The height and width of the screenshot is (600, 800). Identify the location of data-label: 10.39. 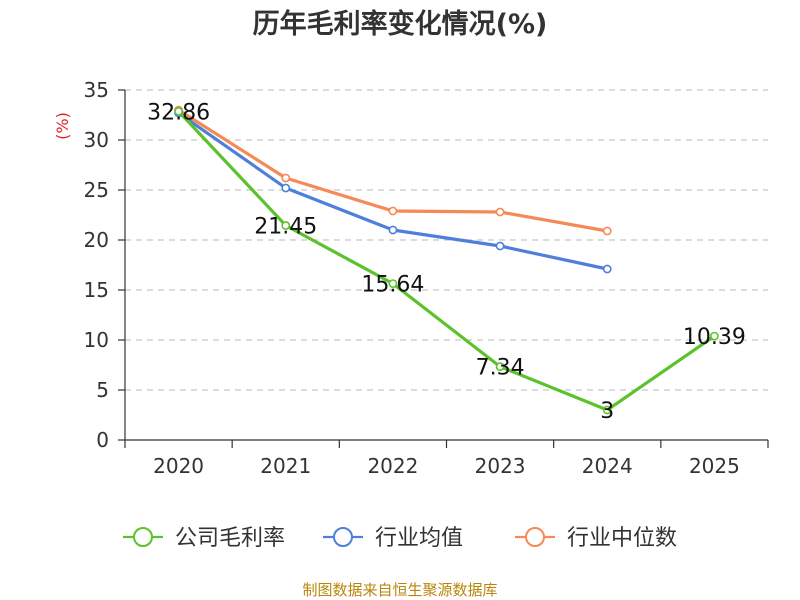
(714, 337).